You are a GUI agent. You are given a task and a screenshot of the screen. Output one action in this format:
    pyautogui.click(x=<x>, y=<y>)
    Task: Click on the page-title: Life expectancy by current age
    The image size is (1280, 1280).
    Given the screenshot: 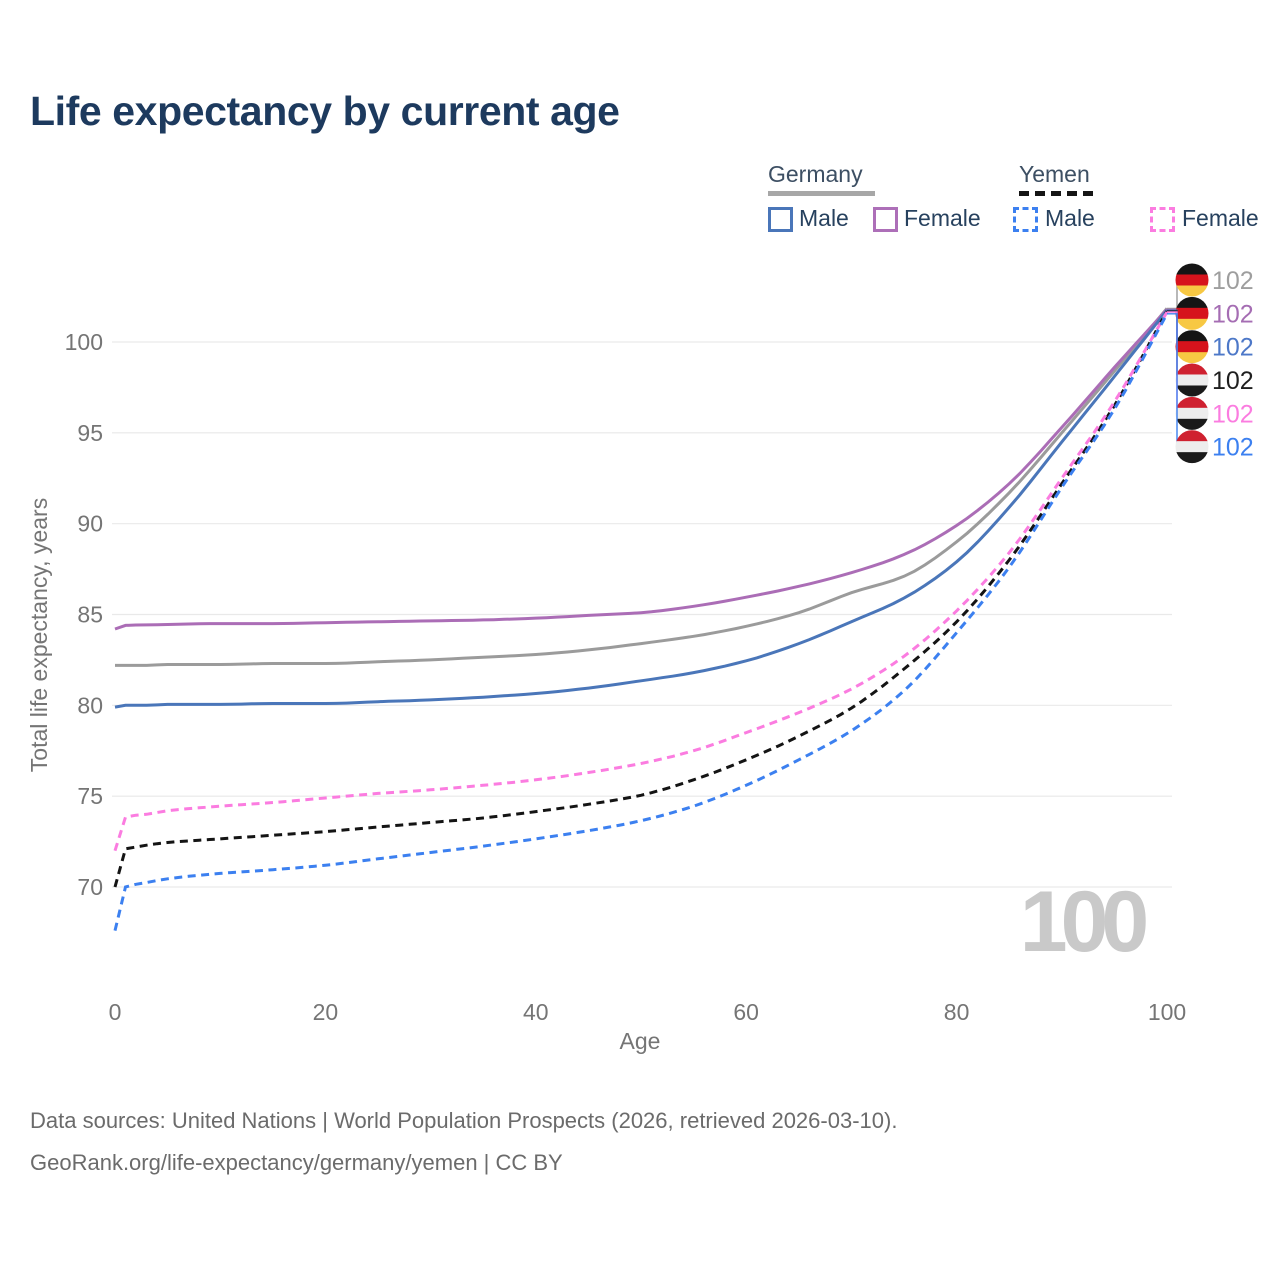 What is the action you would take?
    pyautogui.click(x=325, y=111)
    